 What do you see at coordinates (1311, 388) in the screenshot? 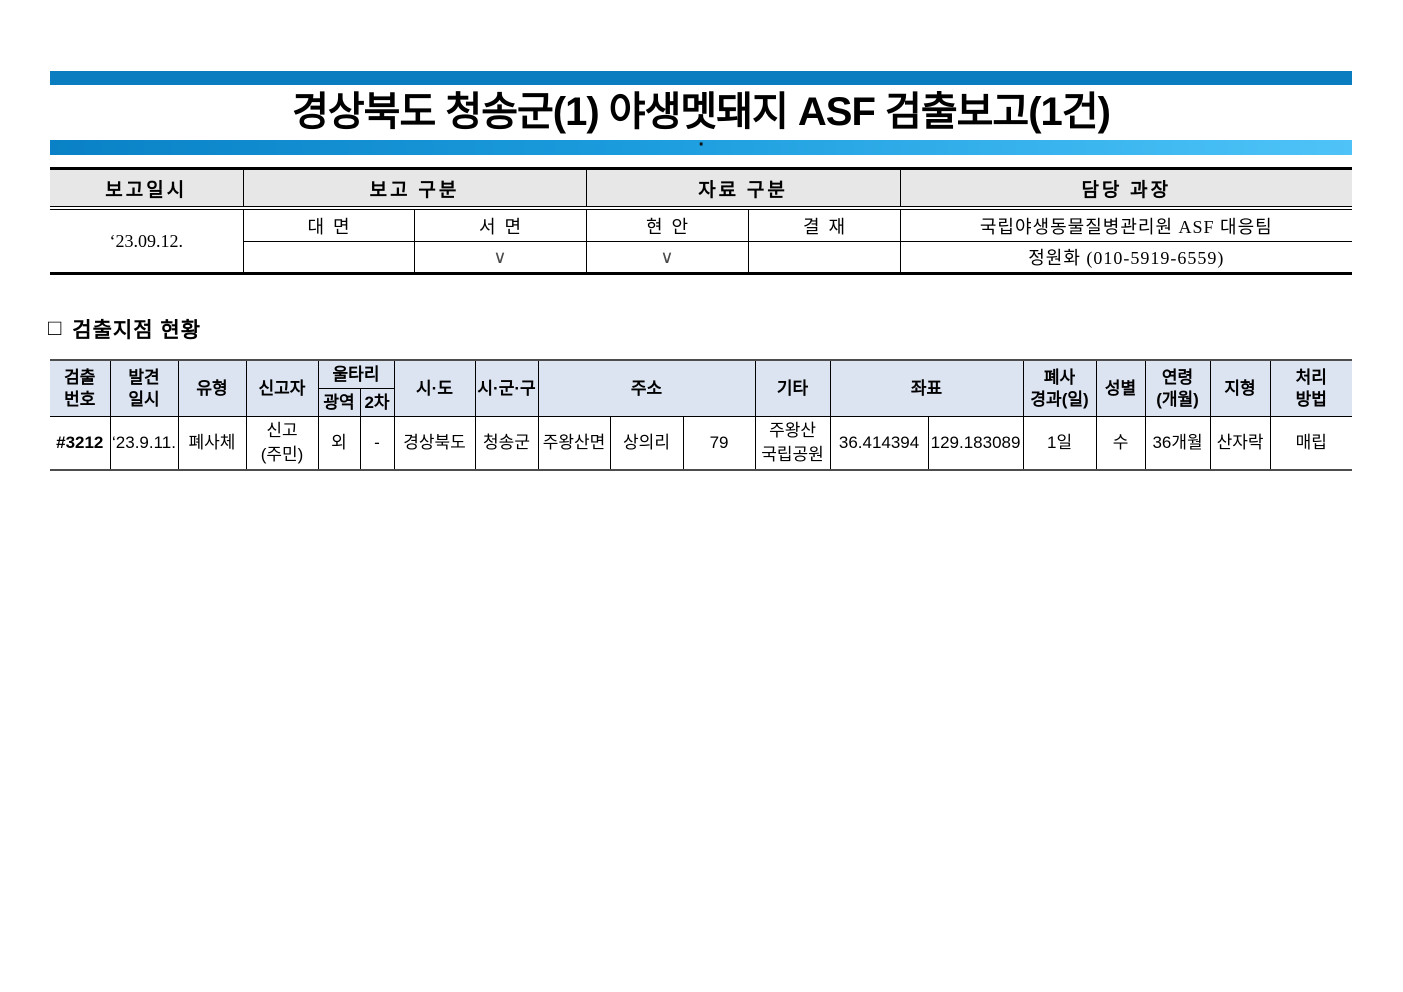
I see `header-disposal: 처리 방법` at bounding box center [1311, 388].